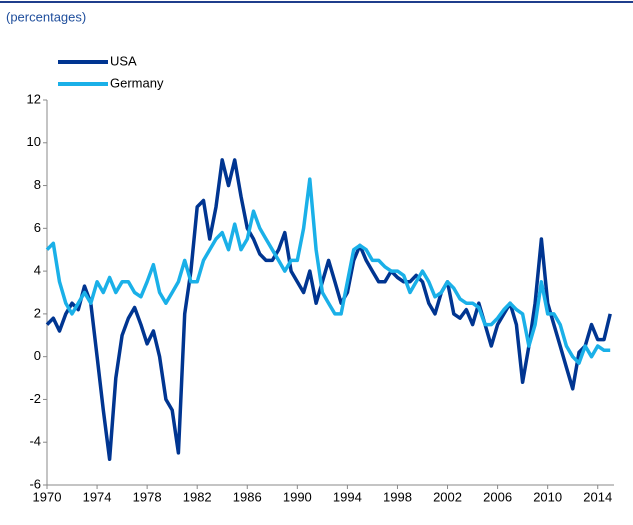  Describe the element at coordinates (37, 312) in the screenshot. I see `y-tick-label: 2` at that location.